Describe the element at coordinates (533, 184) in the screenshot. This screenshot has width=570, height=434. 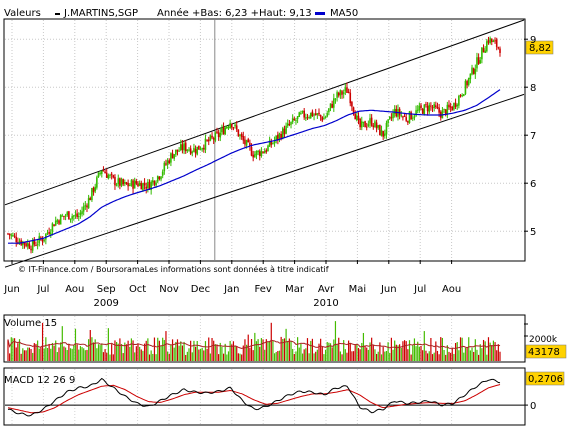
I see `price-tick-label: 6` at that location.